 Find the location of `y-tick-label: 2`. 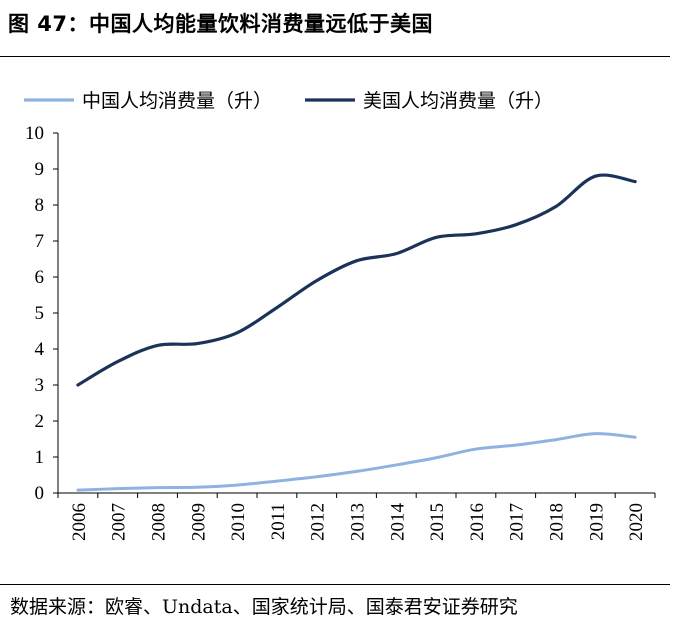

y-tick-label: 2 is located at coordinates (40, 421).